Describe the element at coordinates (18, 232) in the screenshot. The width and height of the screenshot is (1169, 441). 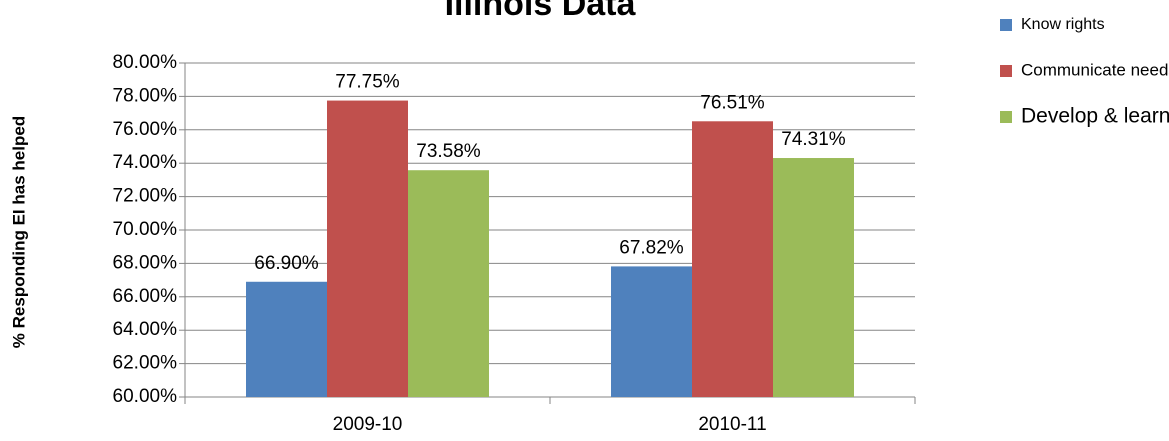
I see `y-axis-label: % Responding EI has helped` at that location.